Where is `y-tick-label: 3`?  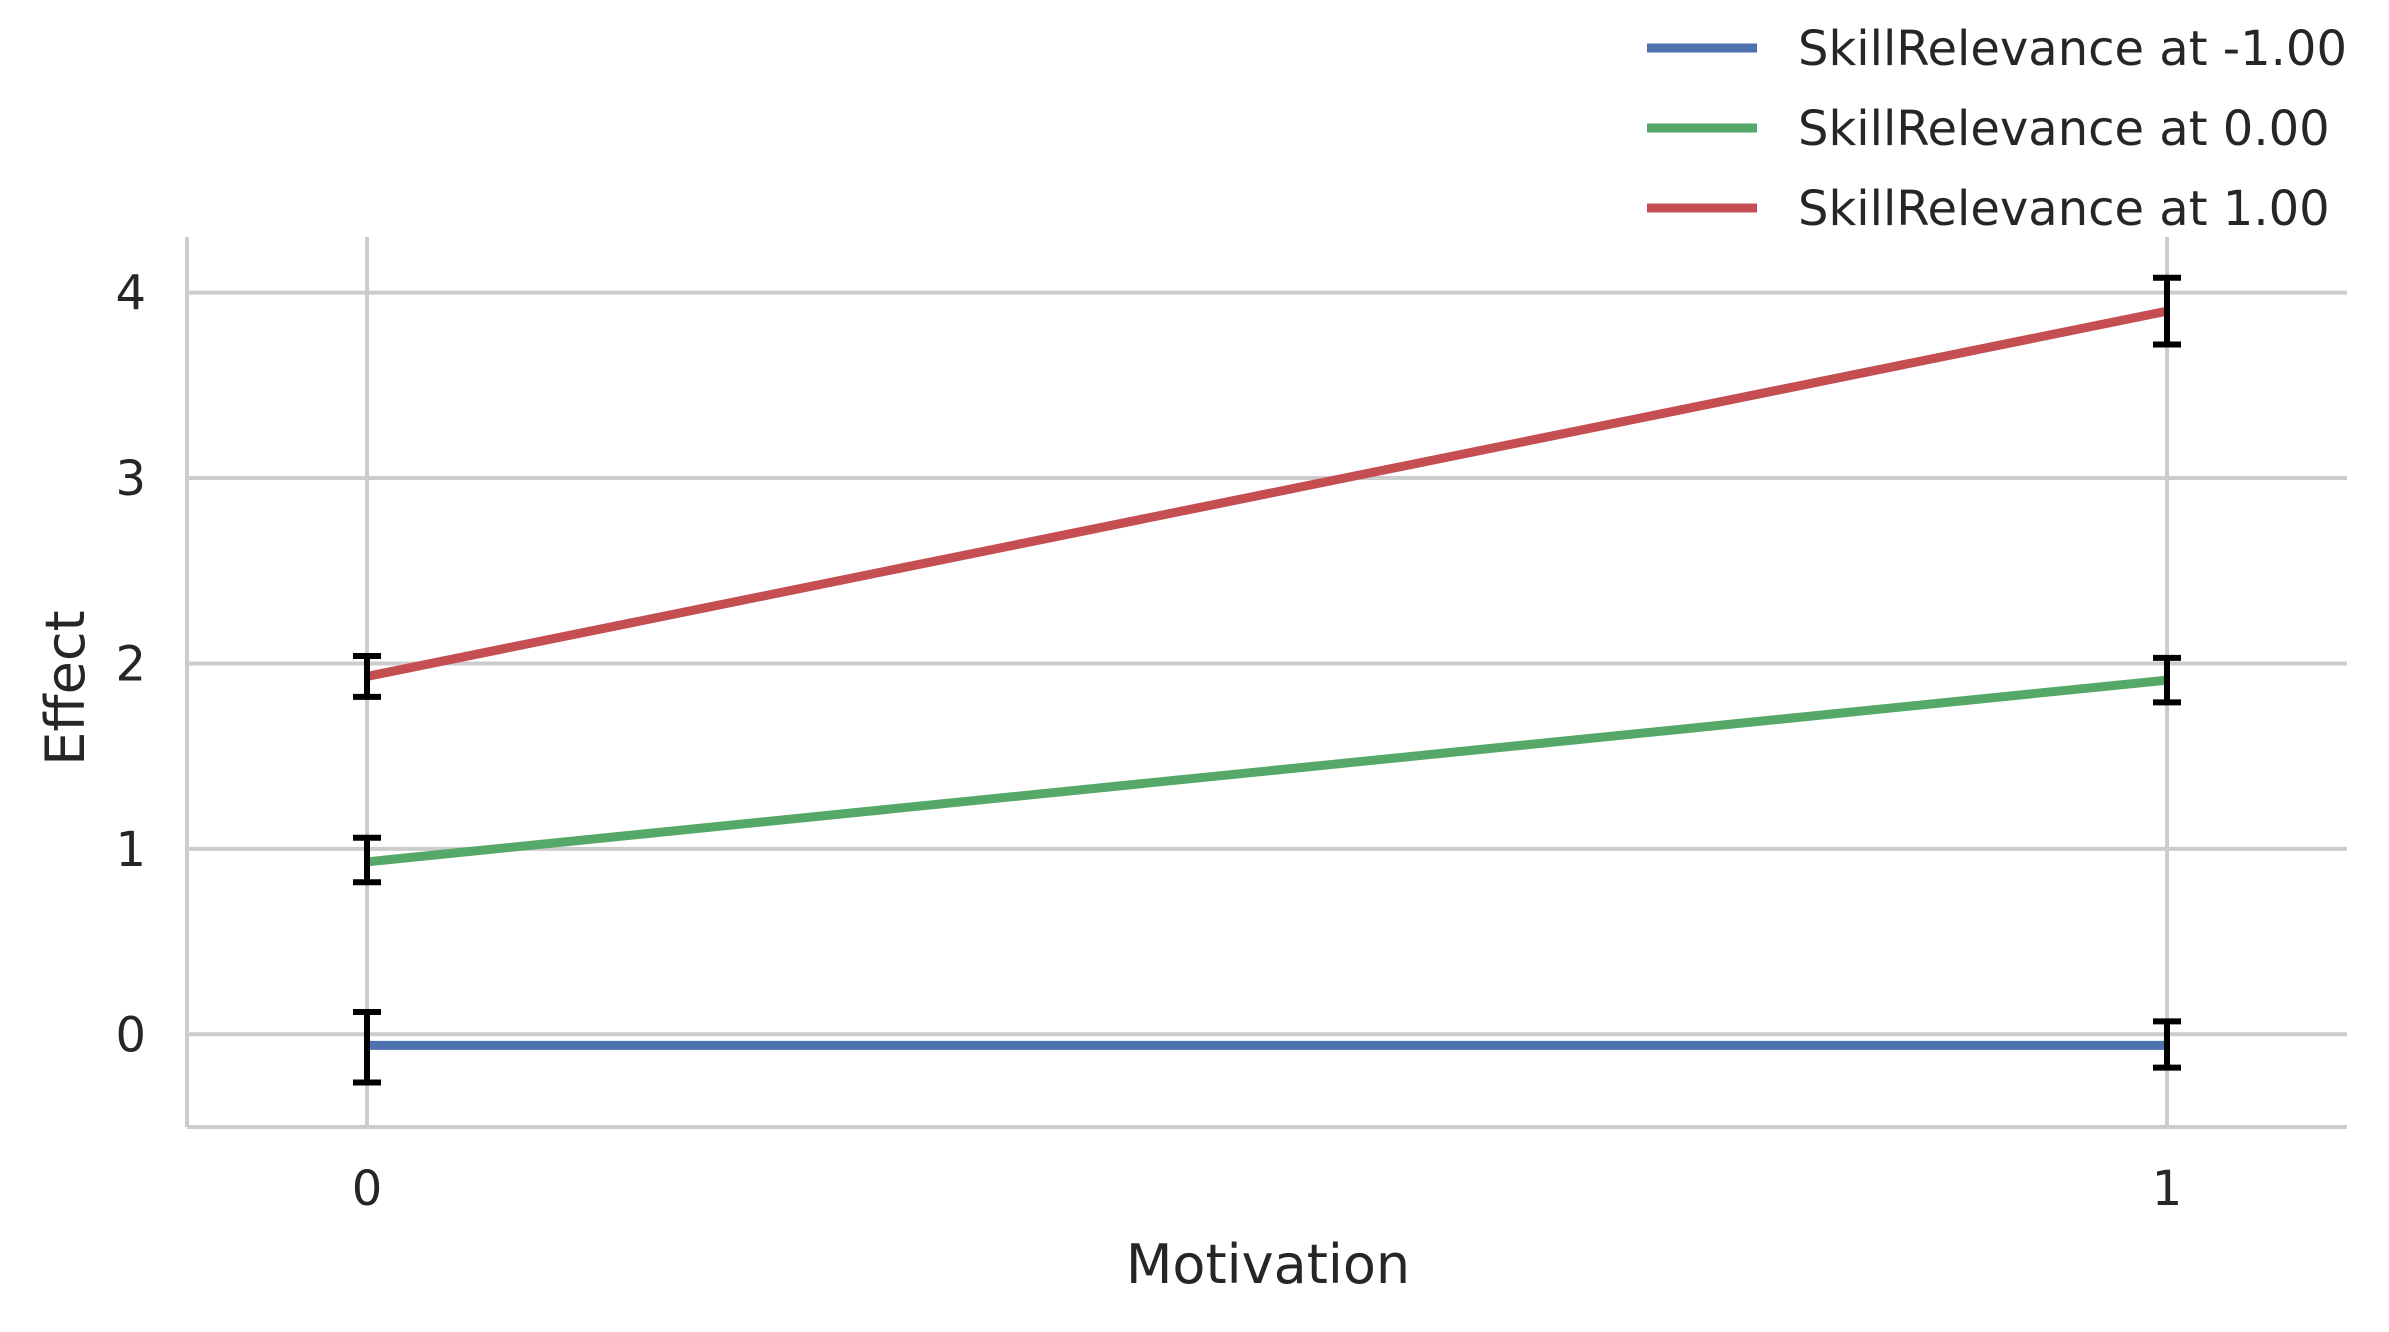
y-tick-label: 3 is located at coordinates (130, 479).